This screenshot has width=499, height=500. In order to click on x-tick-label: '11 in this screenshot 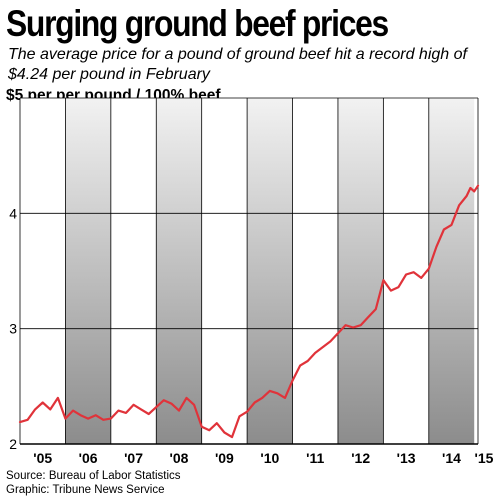, I will do `click(315, 458)`.